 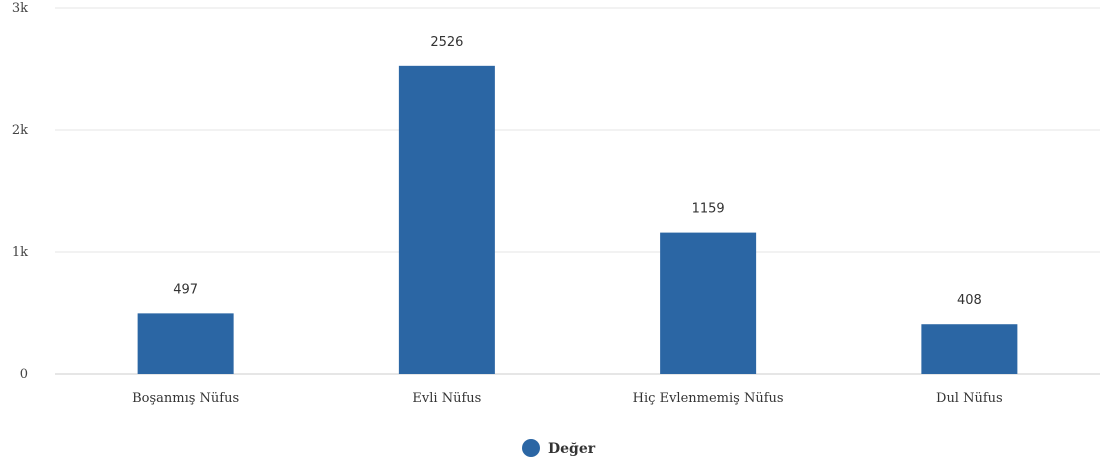 I want to click on legend-label: Değer, so click(x=572, y=449).